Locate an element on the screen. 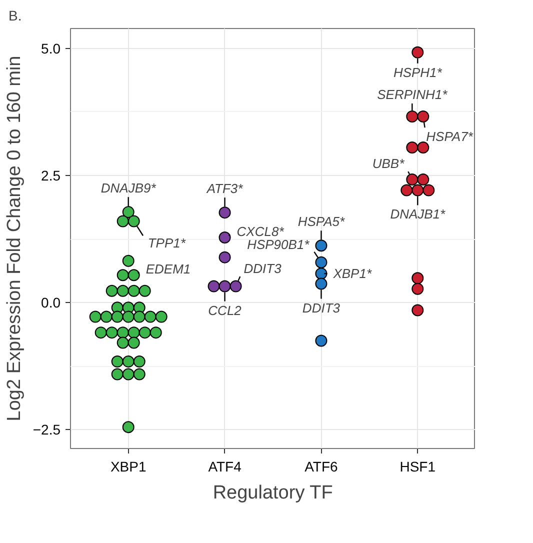  annotation: SERPINH1* is located at coordinates (412, 94).